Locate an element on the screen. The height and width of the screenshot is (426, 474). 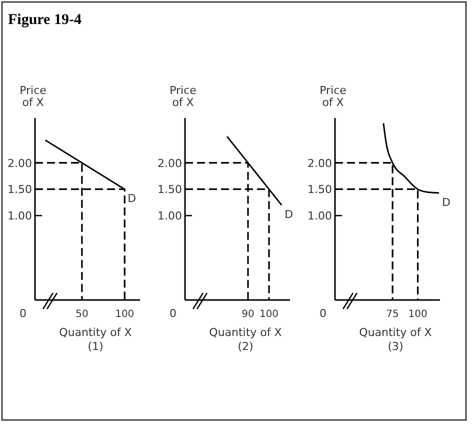
x-tick-label: 90 is located at coordinates (248, 314).